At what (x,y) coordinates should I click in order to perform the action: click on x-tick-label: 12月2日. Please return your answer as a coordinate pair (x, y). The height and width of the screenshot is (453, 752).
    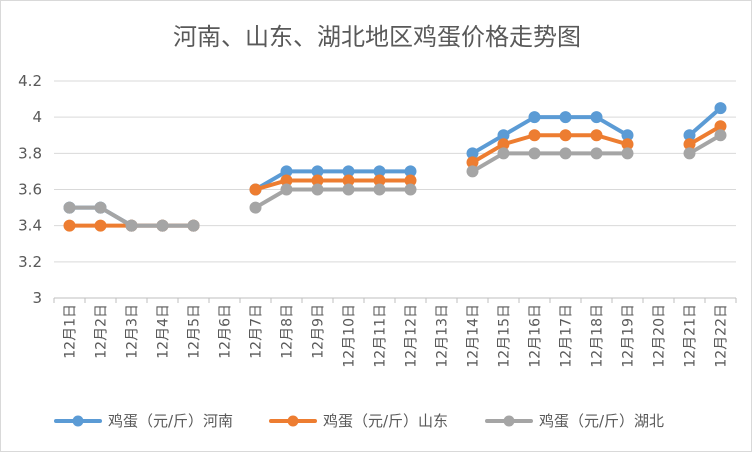
    Looking at the image, I should click on (102, 331).